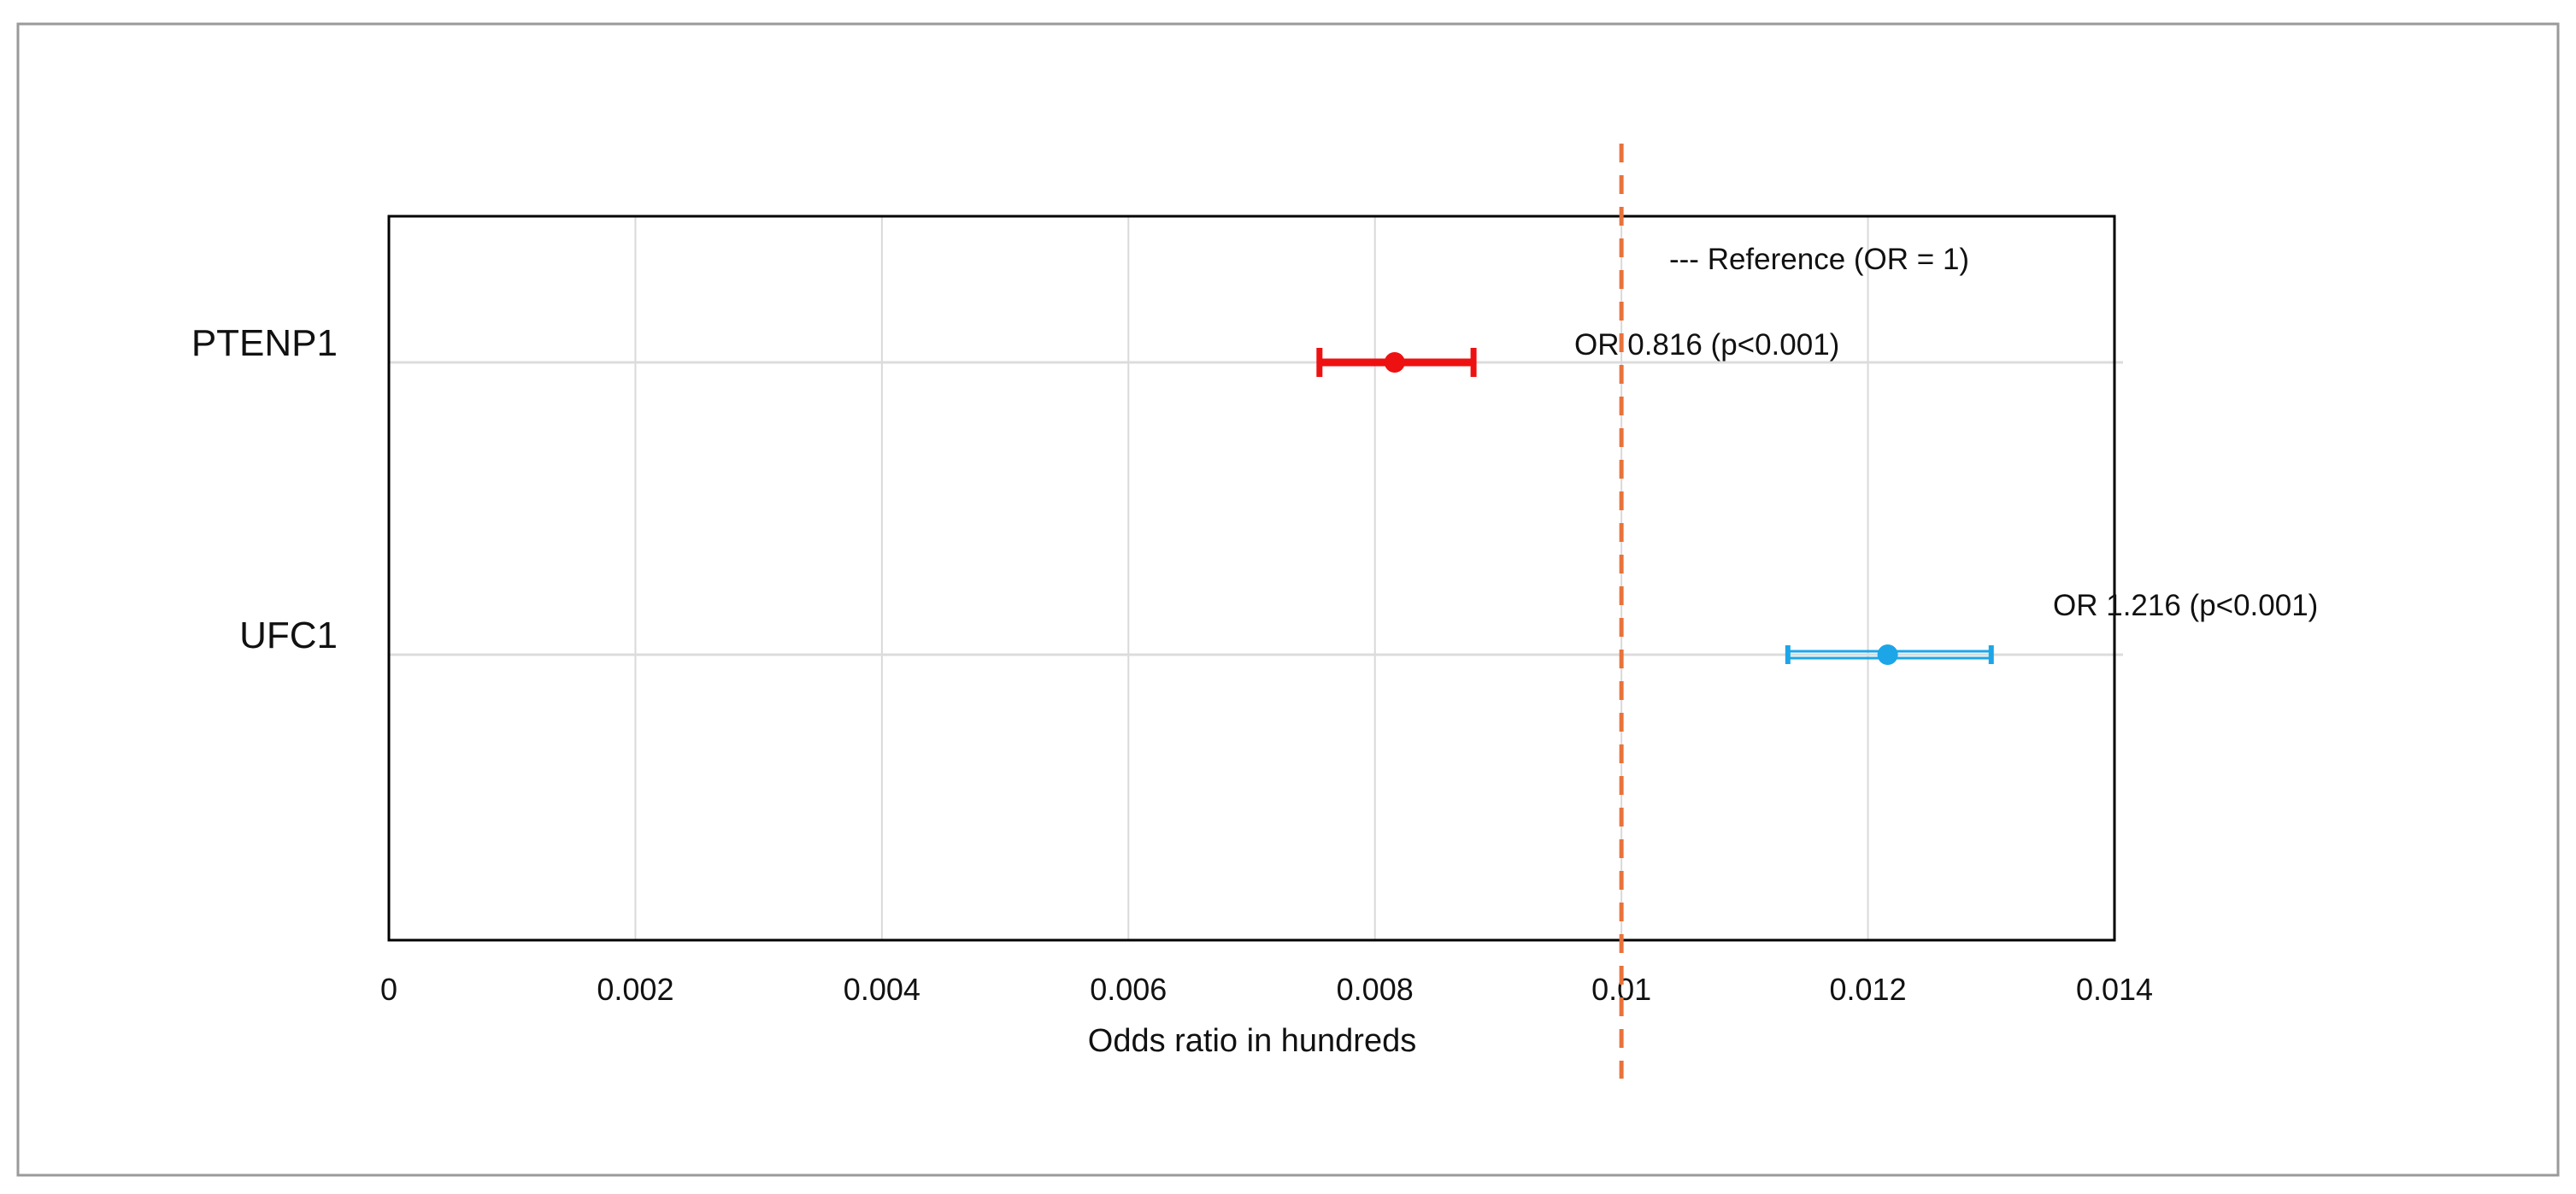 This screenshot has width=2576, height=1194. I want to click on category-label-ufc1: UFC1, so click(288, 635).